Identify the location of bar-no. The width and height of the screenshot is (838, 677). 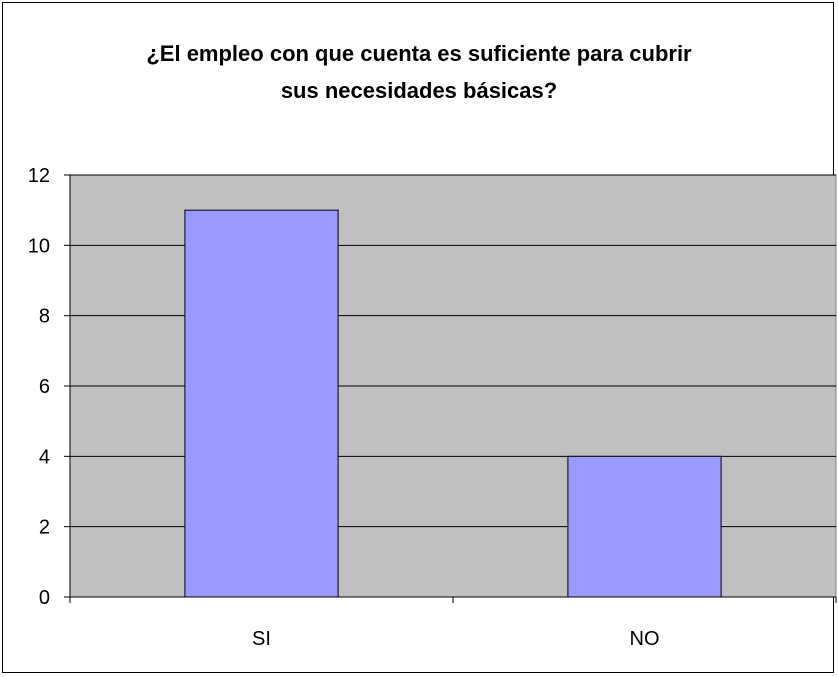
(644, 526).